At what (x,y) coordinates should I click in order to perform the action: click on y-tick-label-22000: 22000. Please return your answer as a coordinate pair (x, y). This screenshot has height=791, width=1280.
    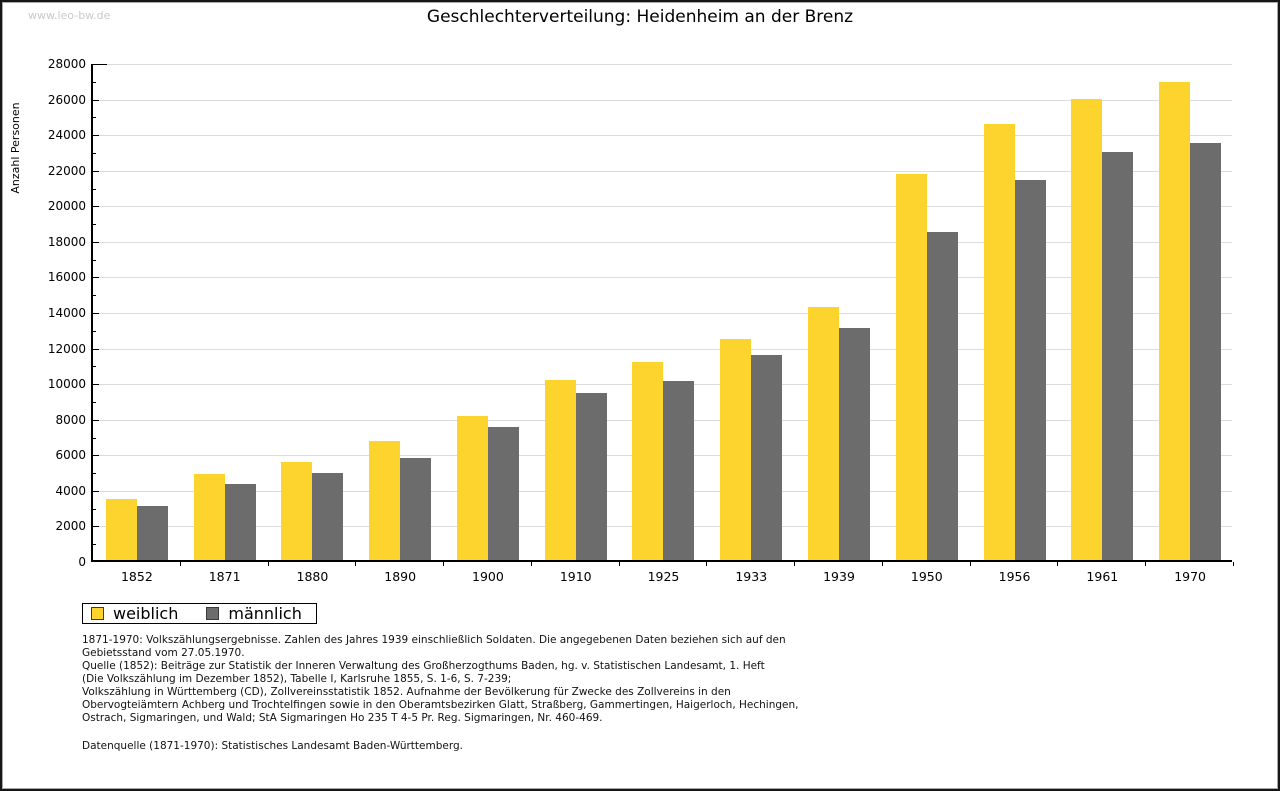
    Looking at the image, I should click on (66, 170).